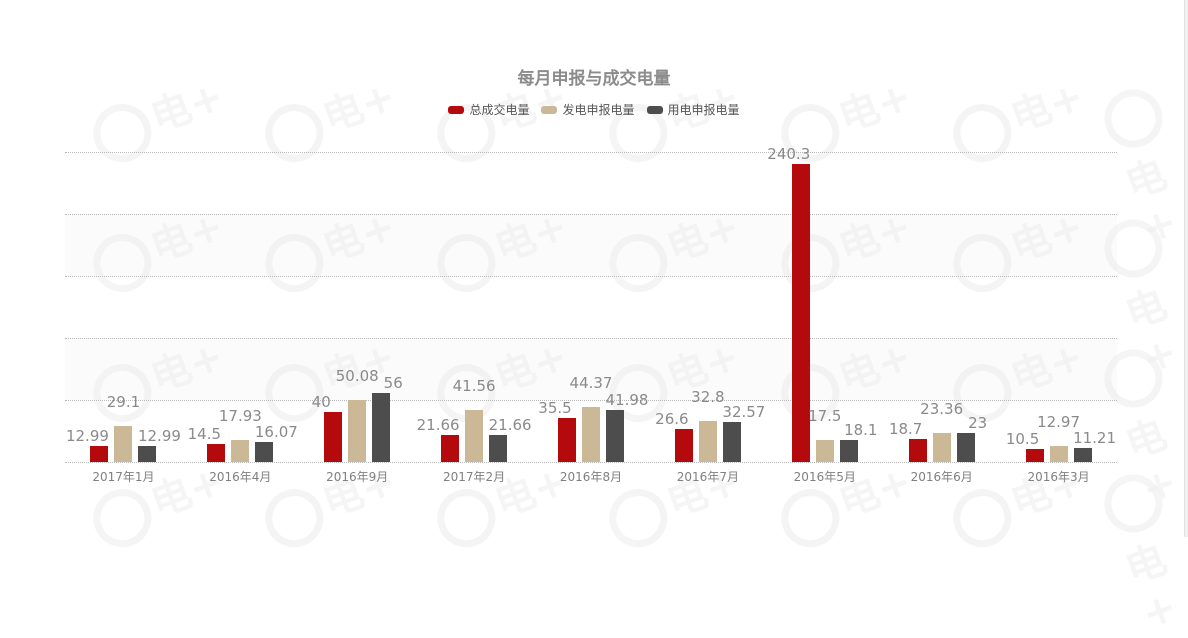  I want to click on value-label: 29.1, so click(123, 401).